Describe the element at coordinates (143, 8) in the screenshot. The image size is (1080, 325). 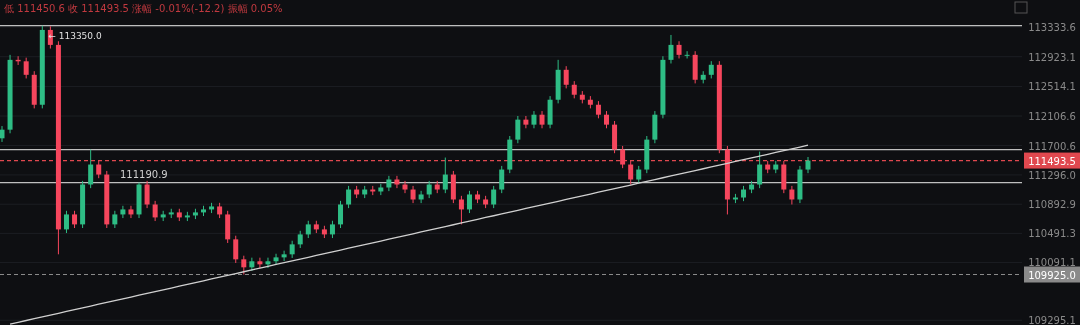
I see `annotation: 低 111450.6 收 111493.5 涨幅 -0.01%(-12.2) 振幅 0.05%` at that location.